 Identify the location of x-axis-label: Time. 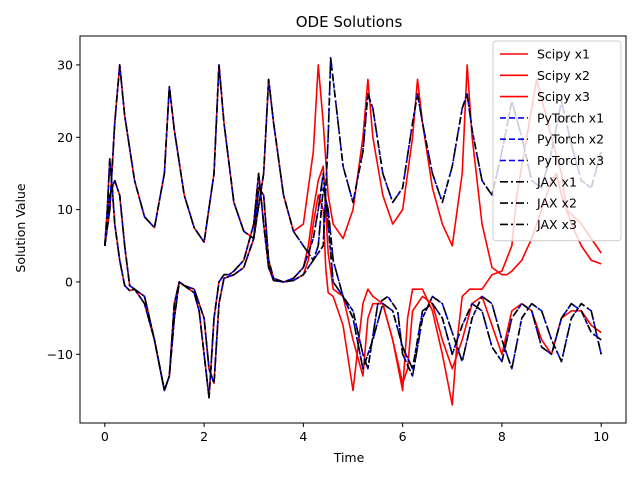
(349, 457).